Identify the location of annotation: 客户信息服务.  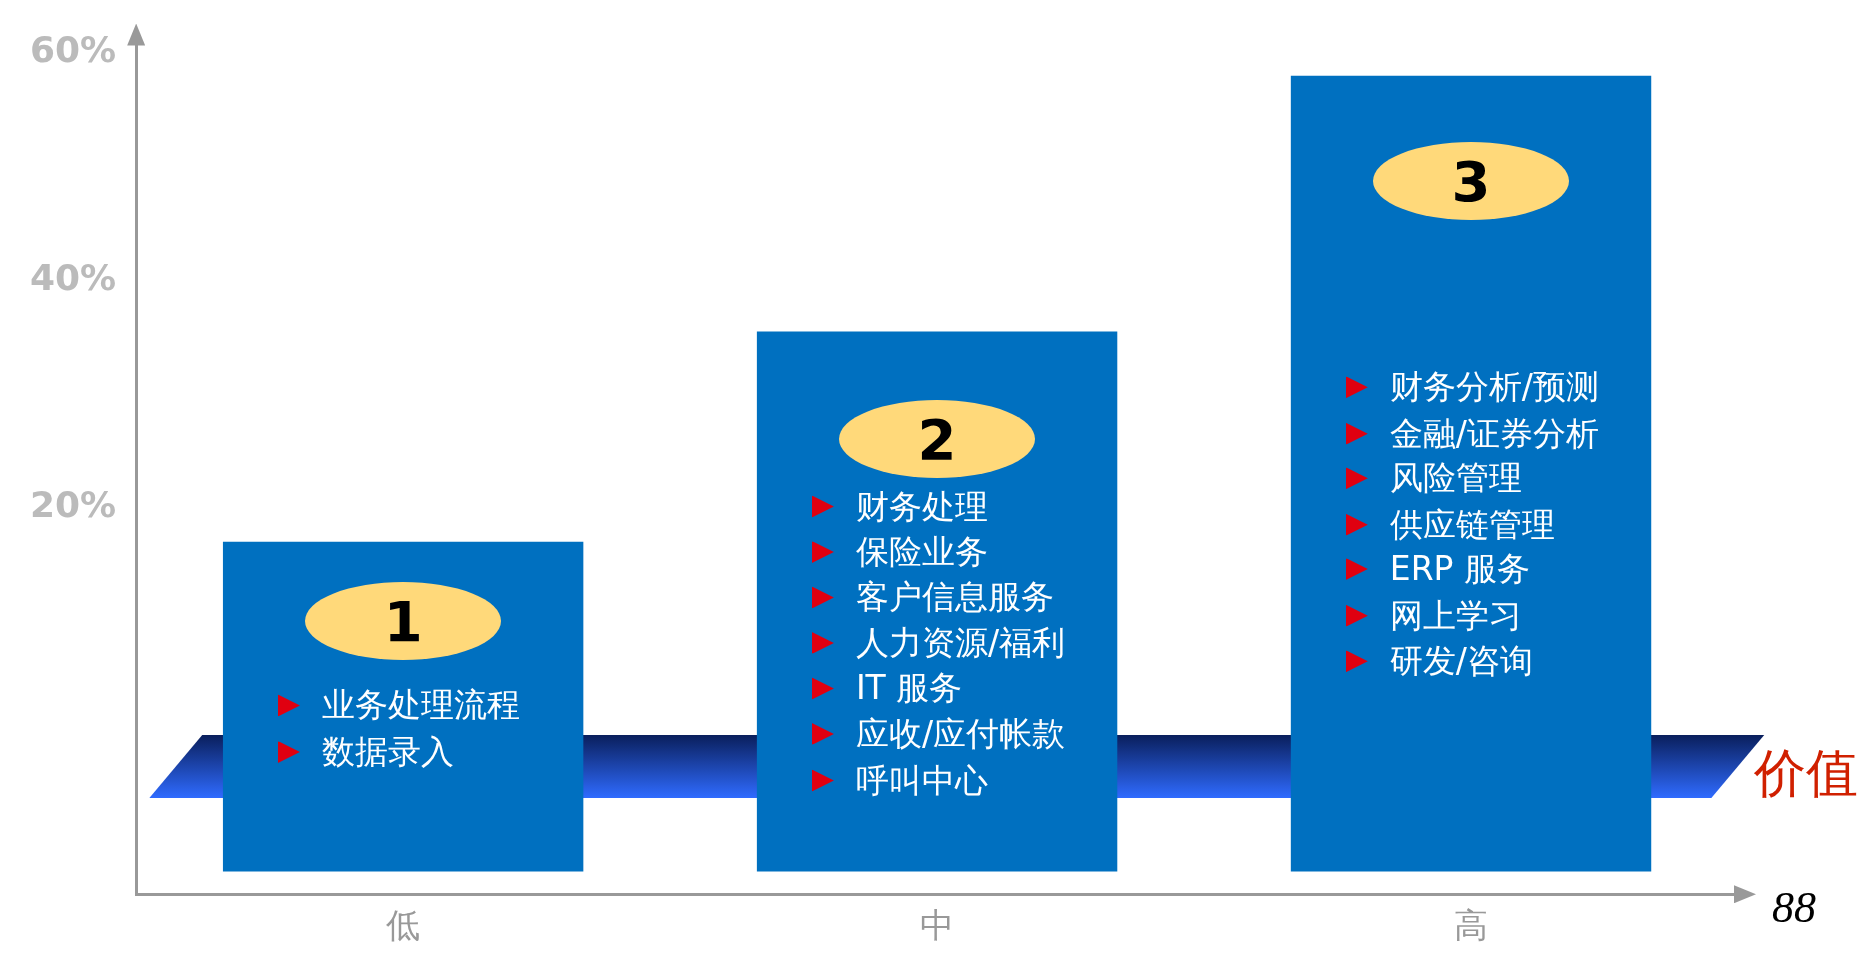
(954, 597).